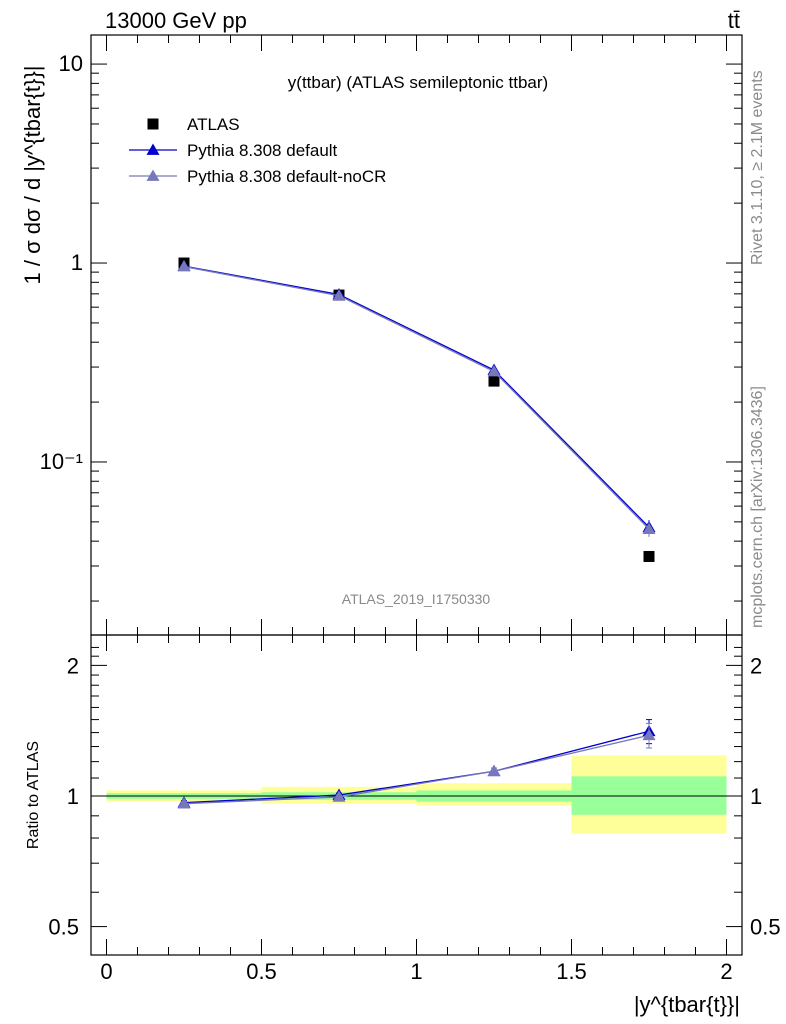 This screenshot has width=786, height=1024. What do you see at coordinates (286, 176) in the screenshot?
I see `legend-entry-label: Pythia 8.308 default-noCR` at bounding box center [286, 176].